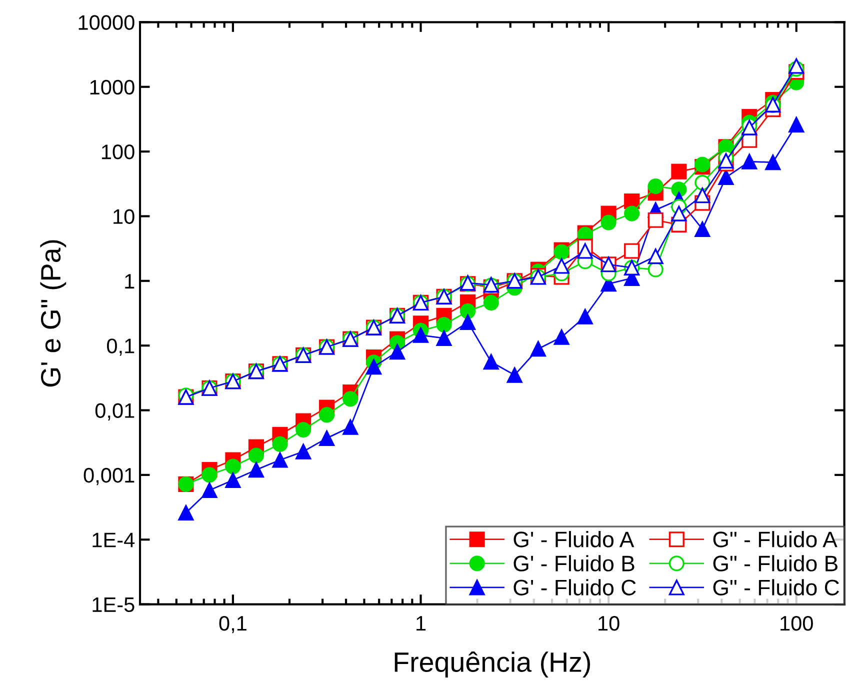 Image resolution: width=846 pixels, height=693 pixels. Describe the element at coordinates (120, 347) in the screenshot. I see `y-tick-label: 0,1` at that location.